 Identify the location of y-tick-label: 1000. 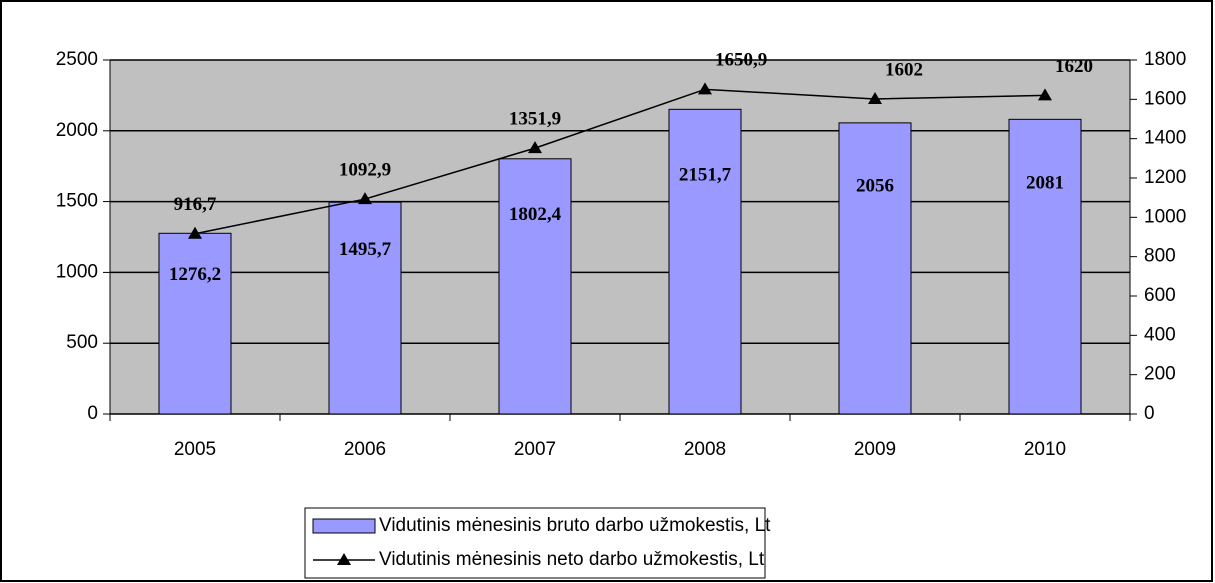
(77, 271).